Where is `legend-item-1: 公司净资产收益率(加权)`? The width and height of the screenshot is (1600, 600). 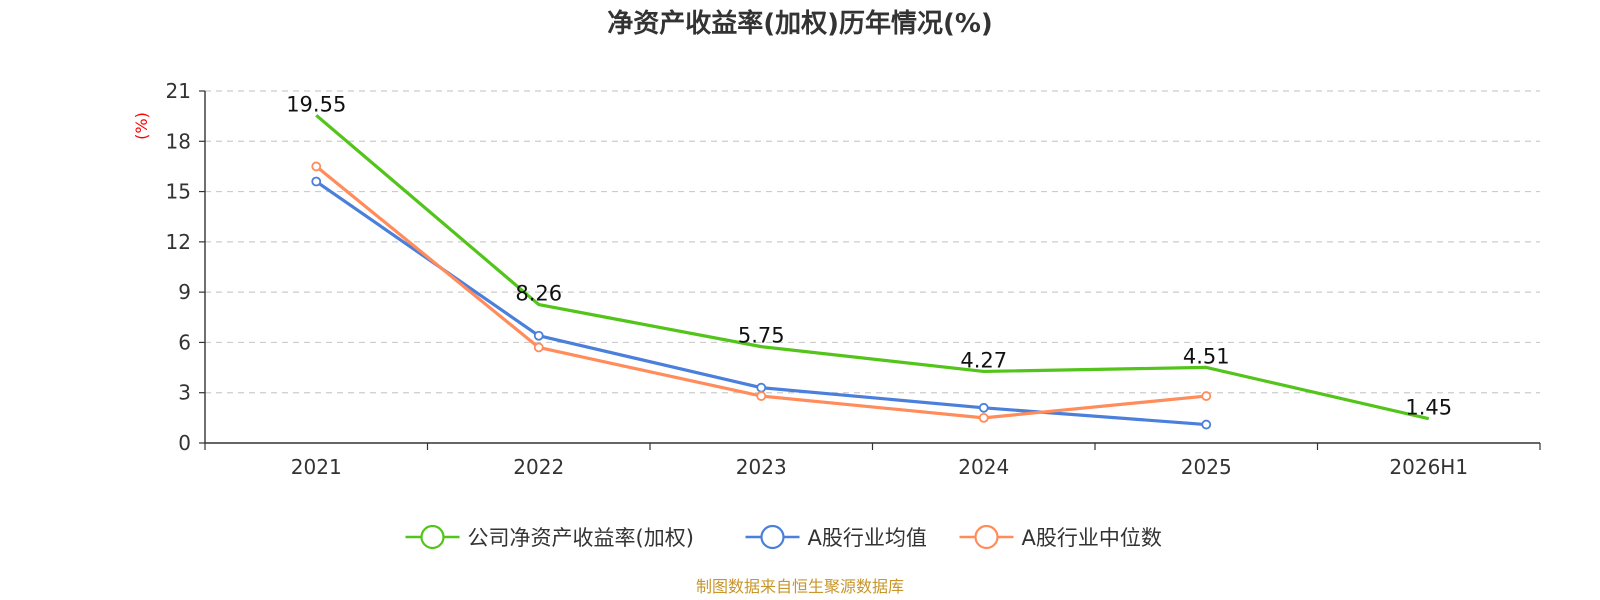
legend-item-1: 公司净资产收益率(加权) is located at coordinates (549, 537).